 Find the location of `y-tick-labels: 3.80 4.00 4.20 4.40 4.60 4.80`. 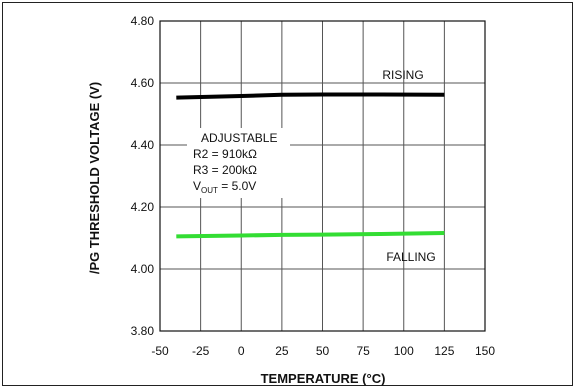

y-tick-labels: 3.80 4.00 4.20 4.40 4.60 4.80 is located at coordinates (143, 176).